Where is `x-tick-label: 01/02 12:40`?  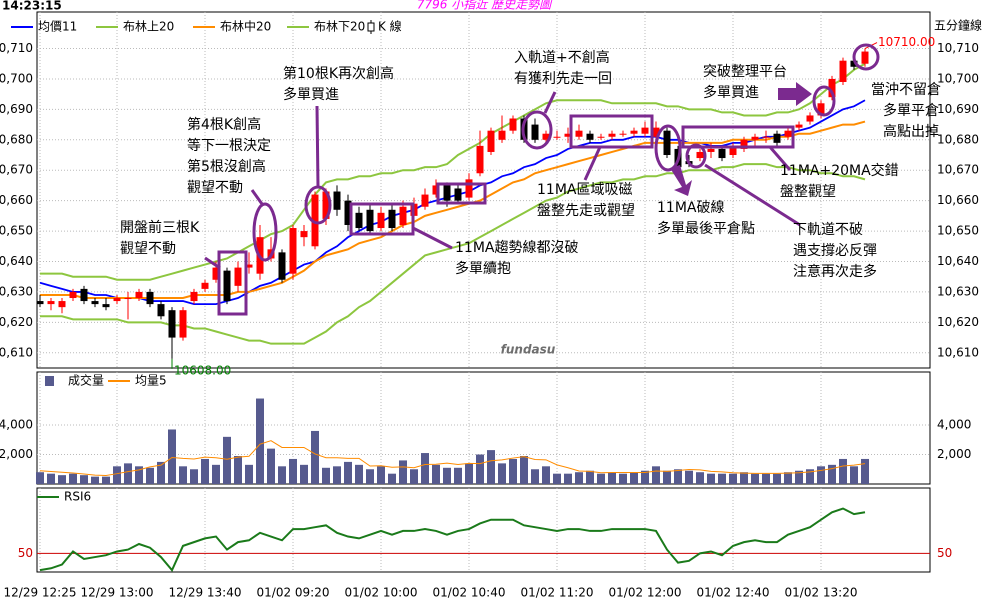 x-tick-label: 01/02 12:40 is located at coordinates (733, 593).